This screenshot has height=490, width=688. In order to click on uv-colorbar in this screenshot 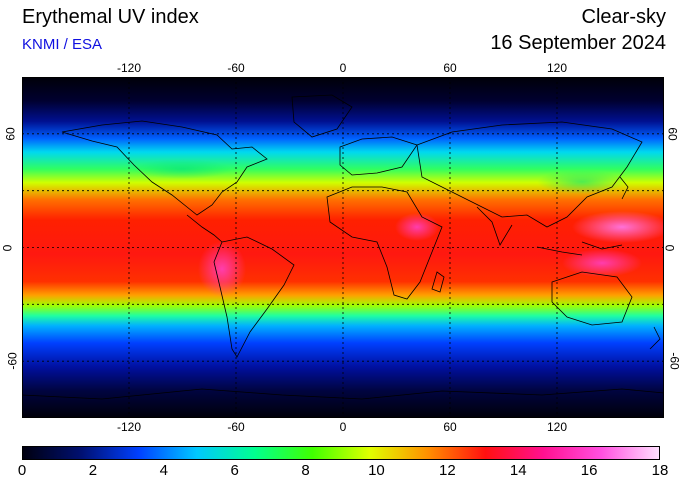, I will do `click(341, 453)`.